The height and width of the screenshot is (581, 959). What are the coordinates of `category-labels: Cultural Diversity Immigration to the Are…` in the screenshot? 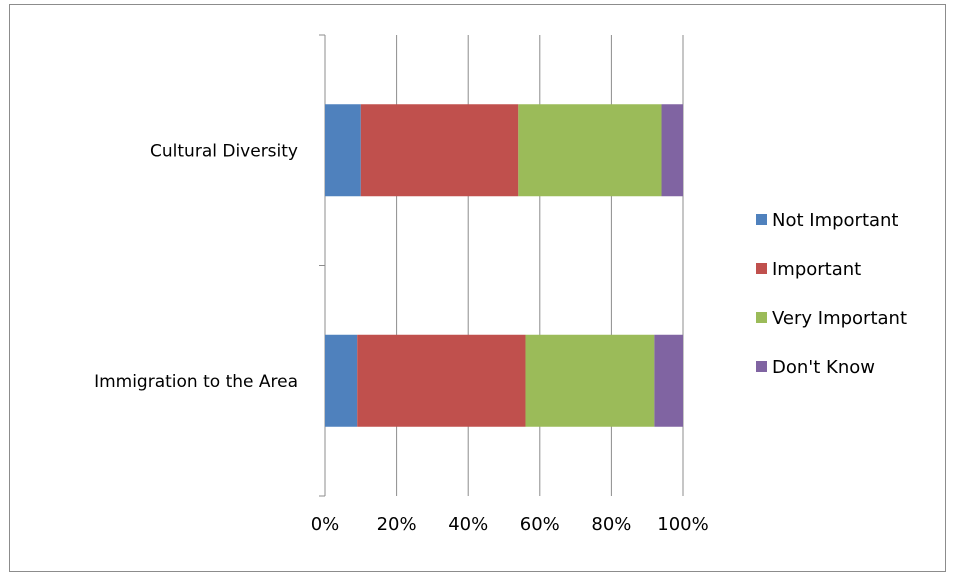 It's located at (196, 266).